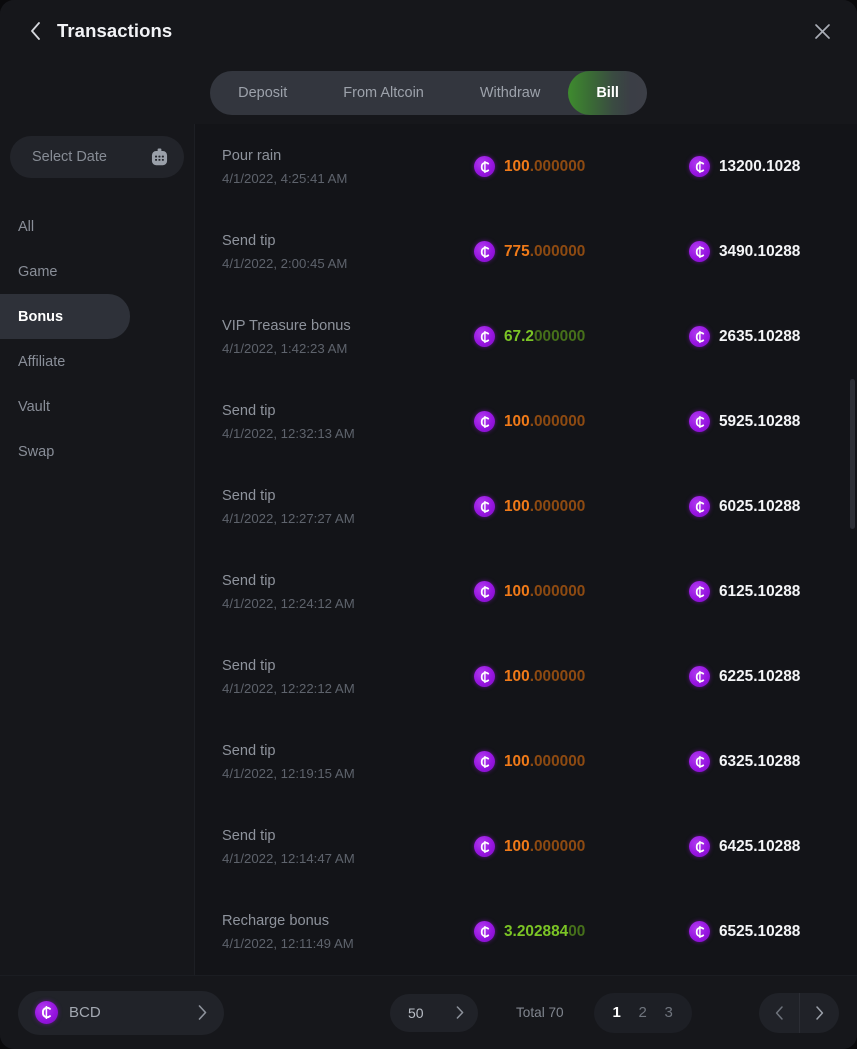  What do you see at coordinates (510, 93) in the screenshot?
I see `tab-withdraw: Withdraw` at bounding box center [510, 93].